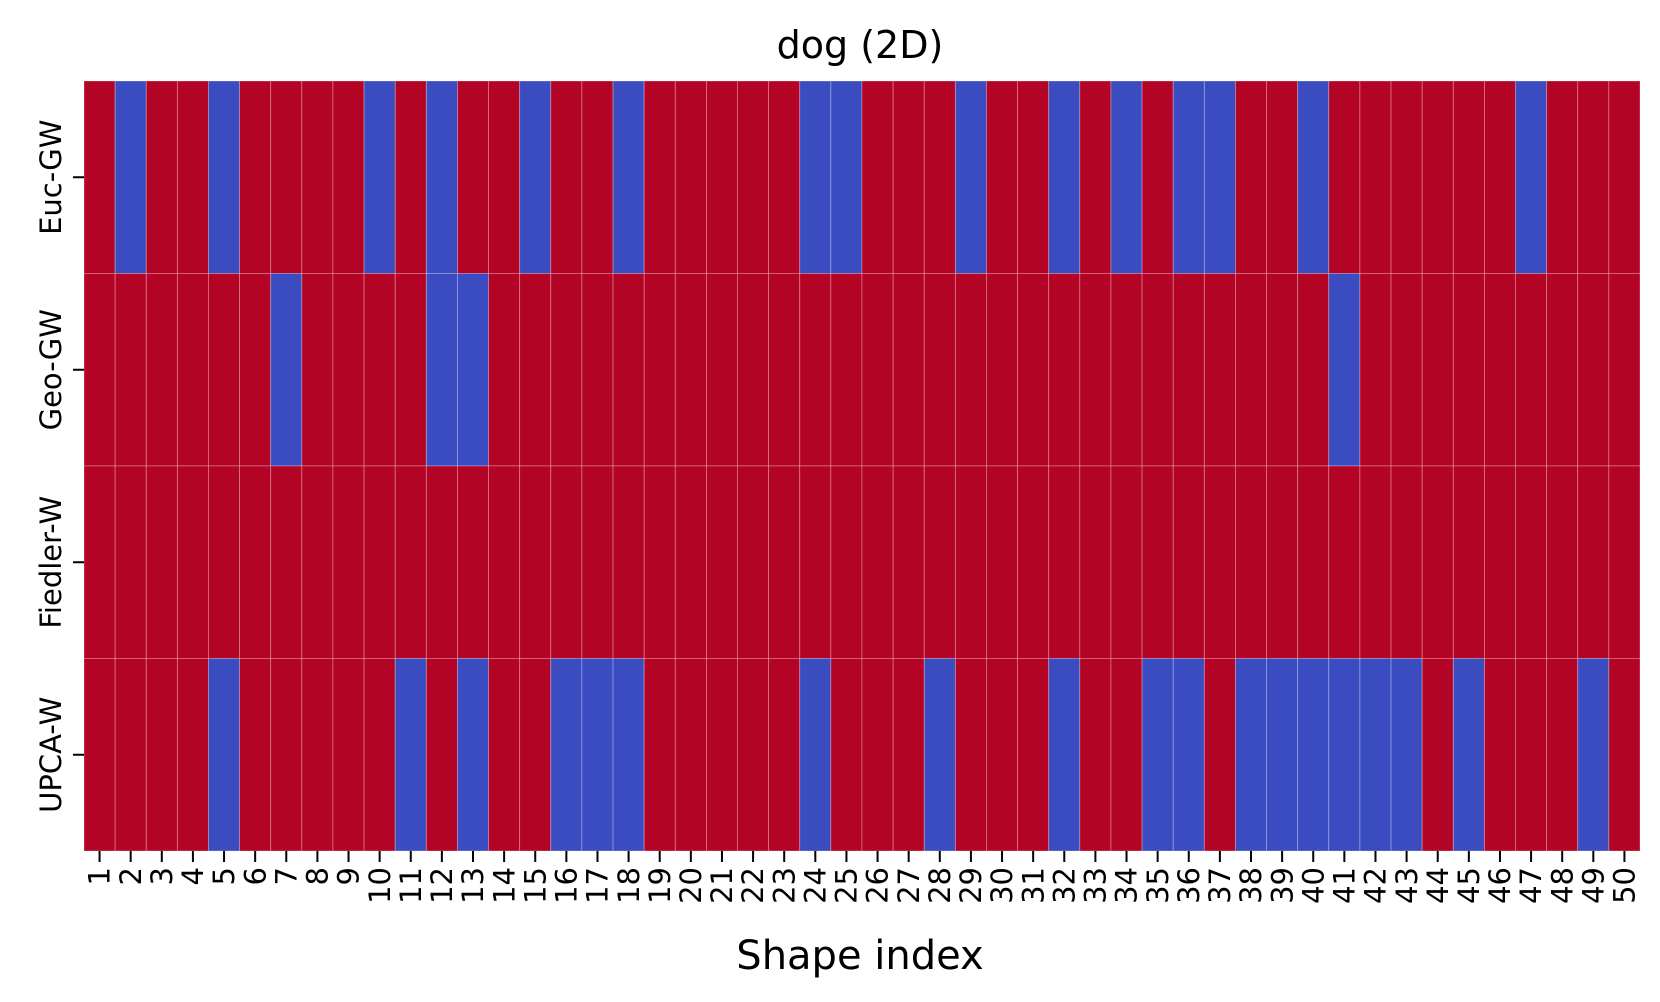  What do you see at coordinates (1096, 885) in the screenshot?
I see `x-tick-label: 33` at bounding box center [1096, 885].